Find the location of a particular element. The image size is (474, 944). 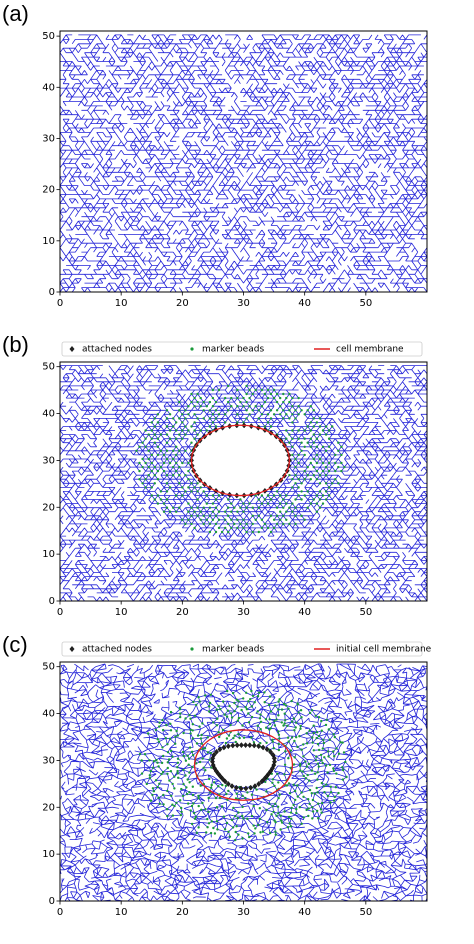

legend-label: cell membrane is located at coordinates (370, 350).